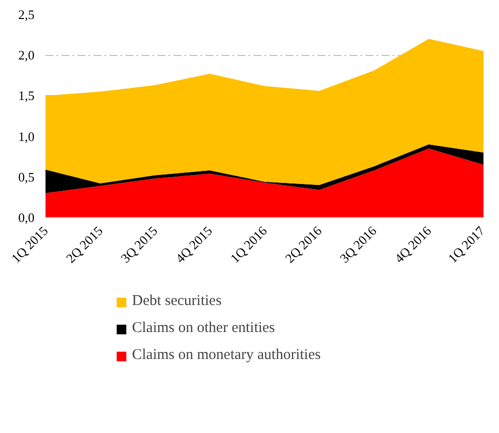 The height and width of the screenshot is (433, 499). I want to click on y-tick-label: 0,5, so click(26, 176).